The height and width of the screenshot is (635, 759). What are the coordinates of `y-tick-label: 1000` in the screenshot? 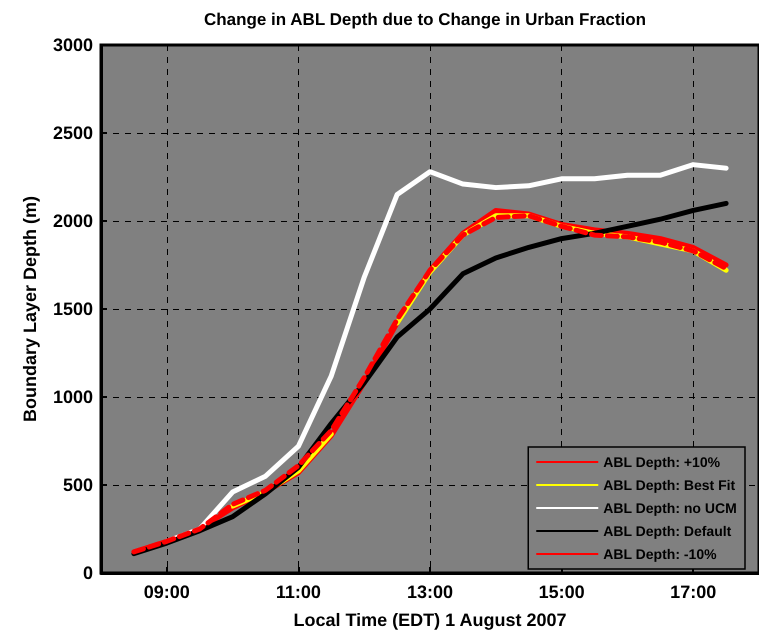 It's located at (72, 397).